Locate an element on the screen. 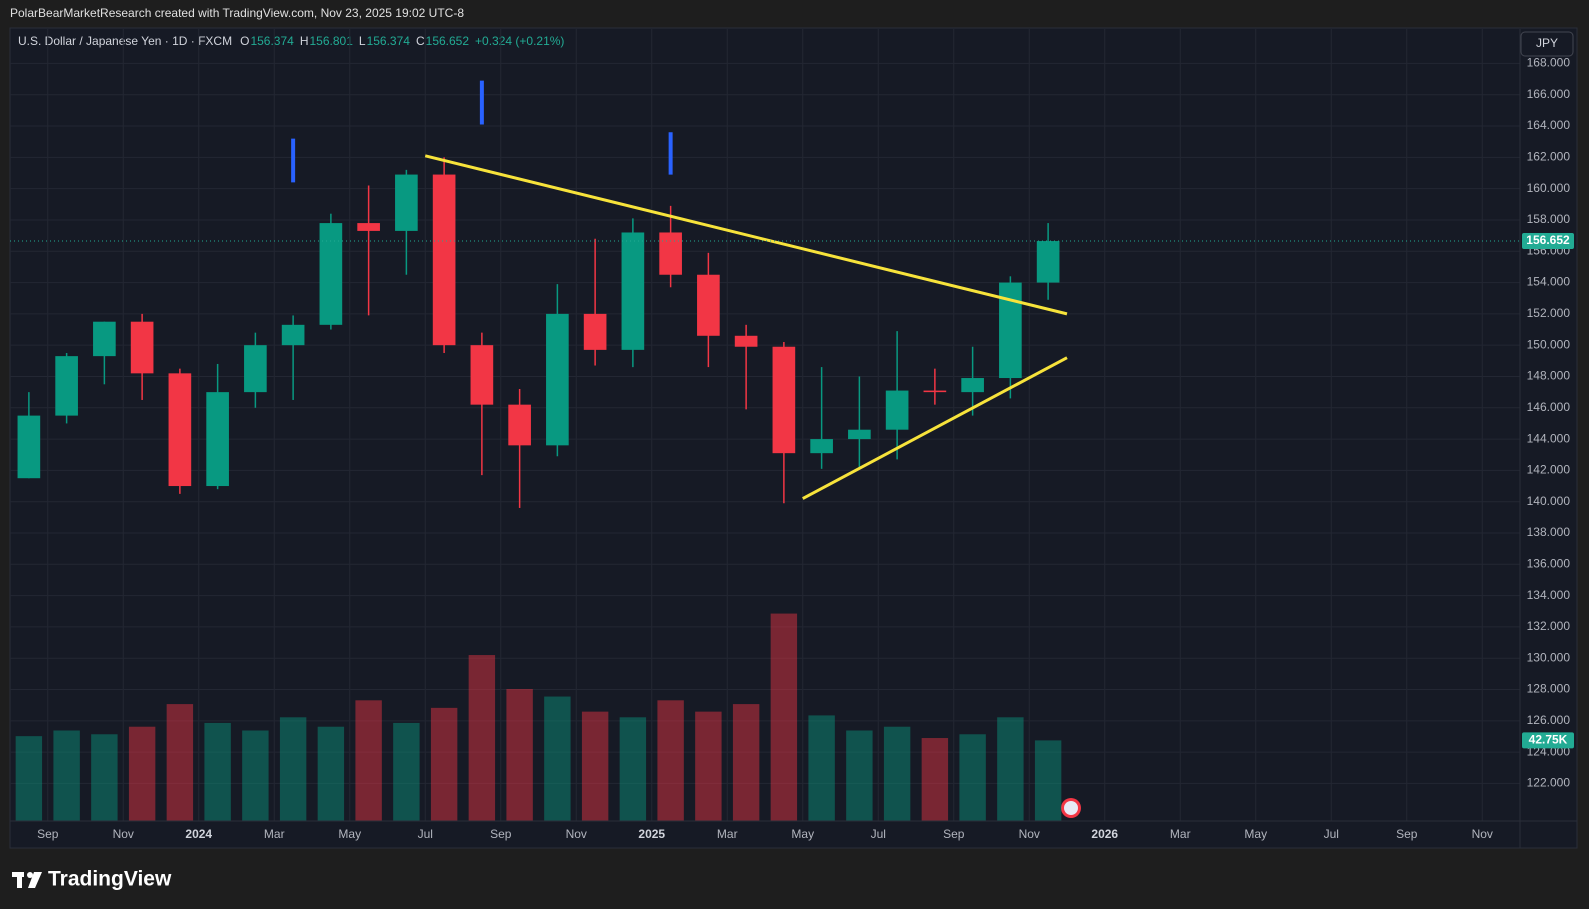 The width and height of the screenshot is (1589, 909). currency-button is located at coordinates (1547, 44).